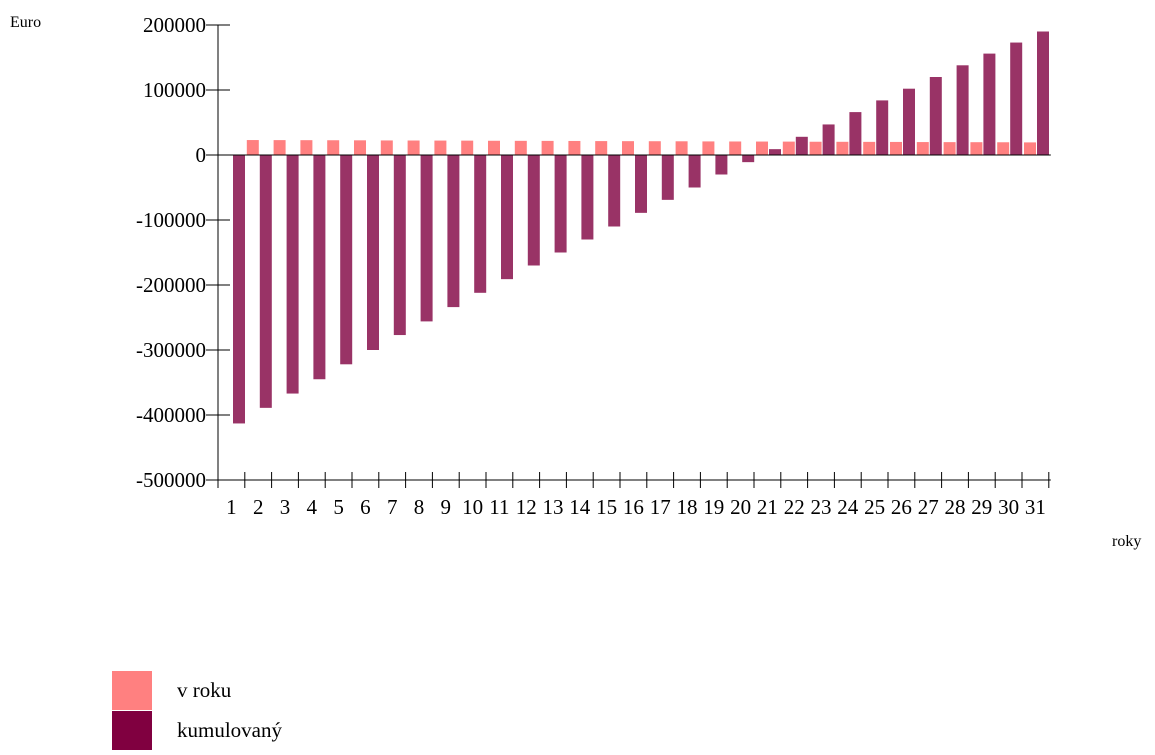 This screenshot has width=1155, height=755. Describe the element at coordinates (794, 507) in the screenshot. I see `x-tick-label: 22` at that location.